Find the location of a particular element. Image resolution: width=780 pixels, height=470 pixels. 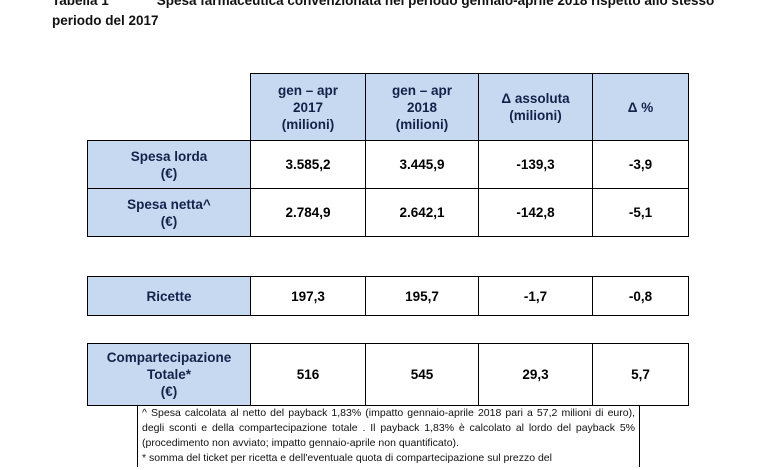

data-cell: 29,3 is located at coordinates (535, 374).